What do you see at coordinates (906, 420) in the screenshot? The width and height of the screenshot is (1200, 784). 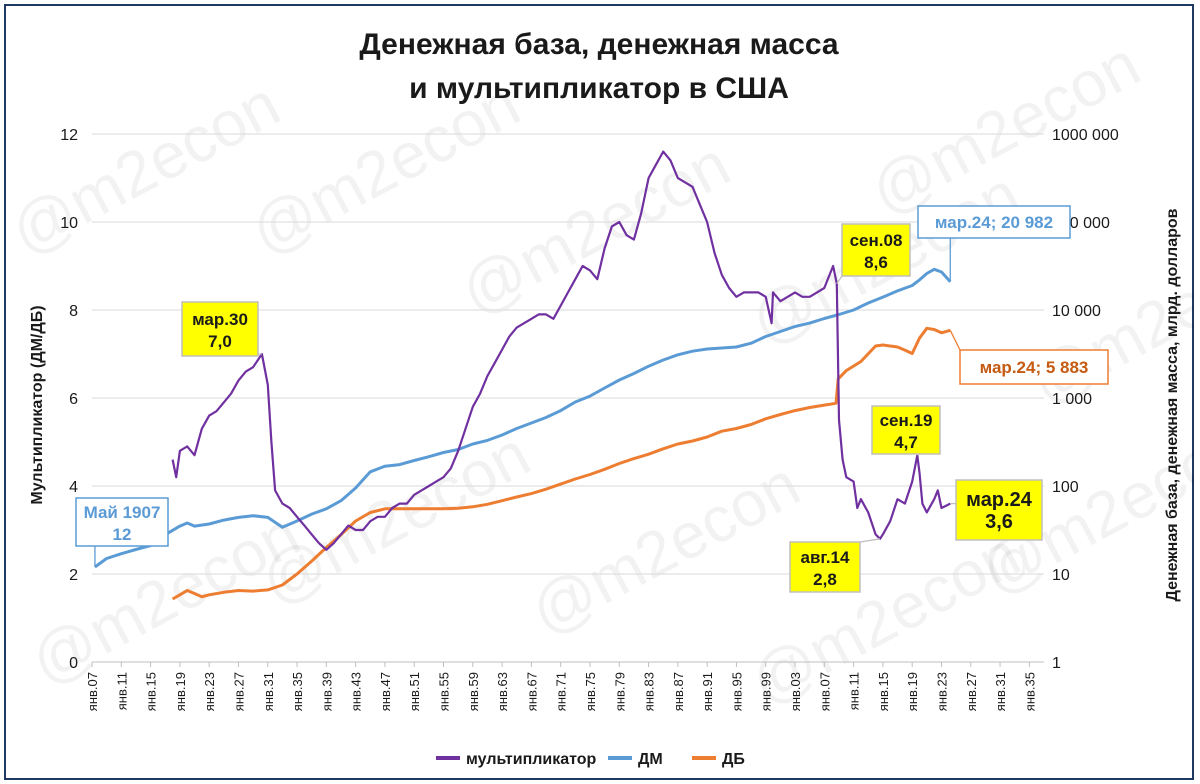 I see `annotation-text: сен.19` at bounding box center [906, 420].